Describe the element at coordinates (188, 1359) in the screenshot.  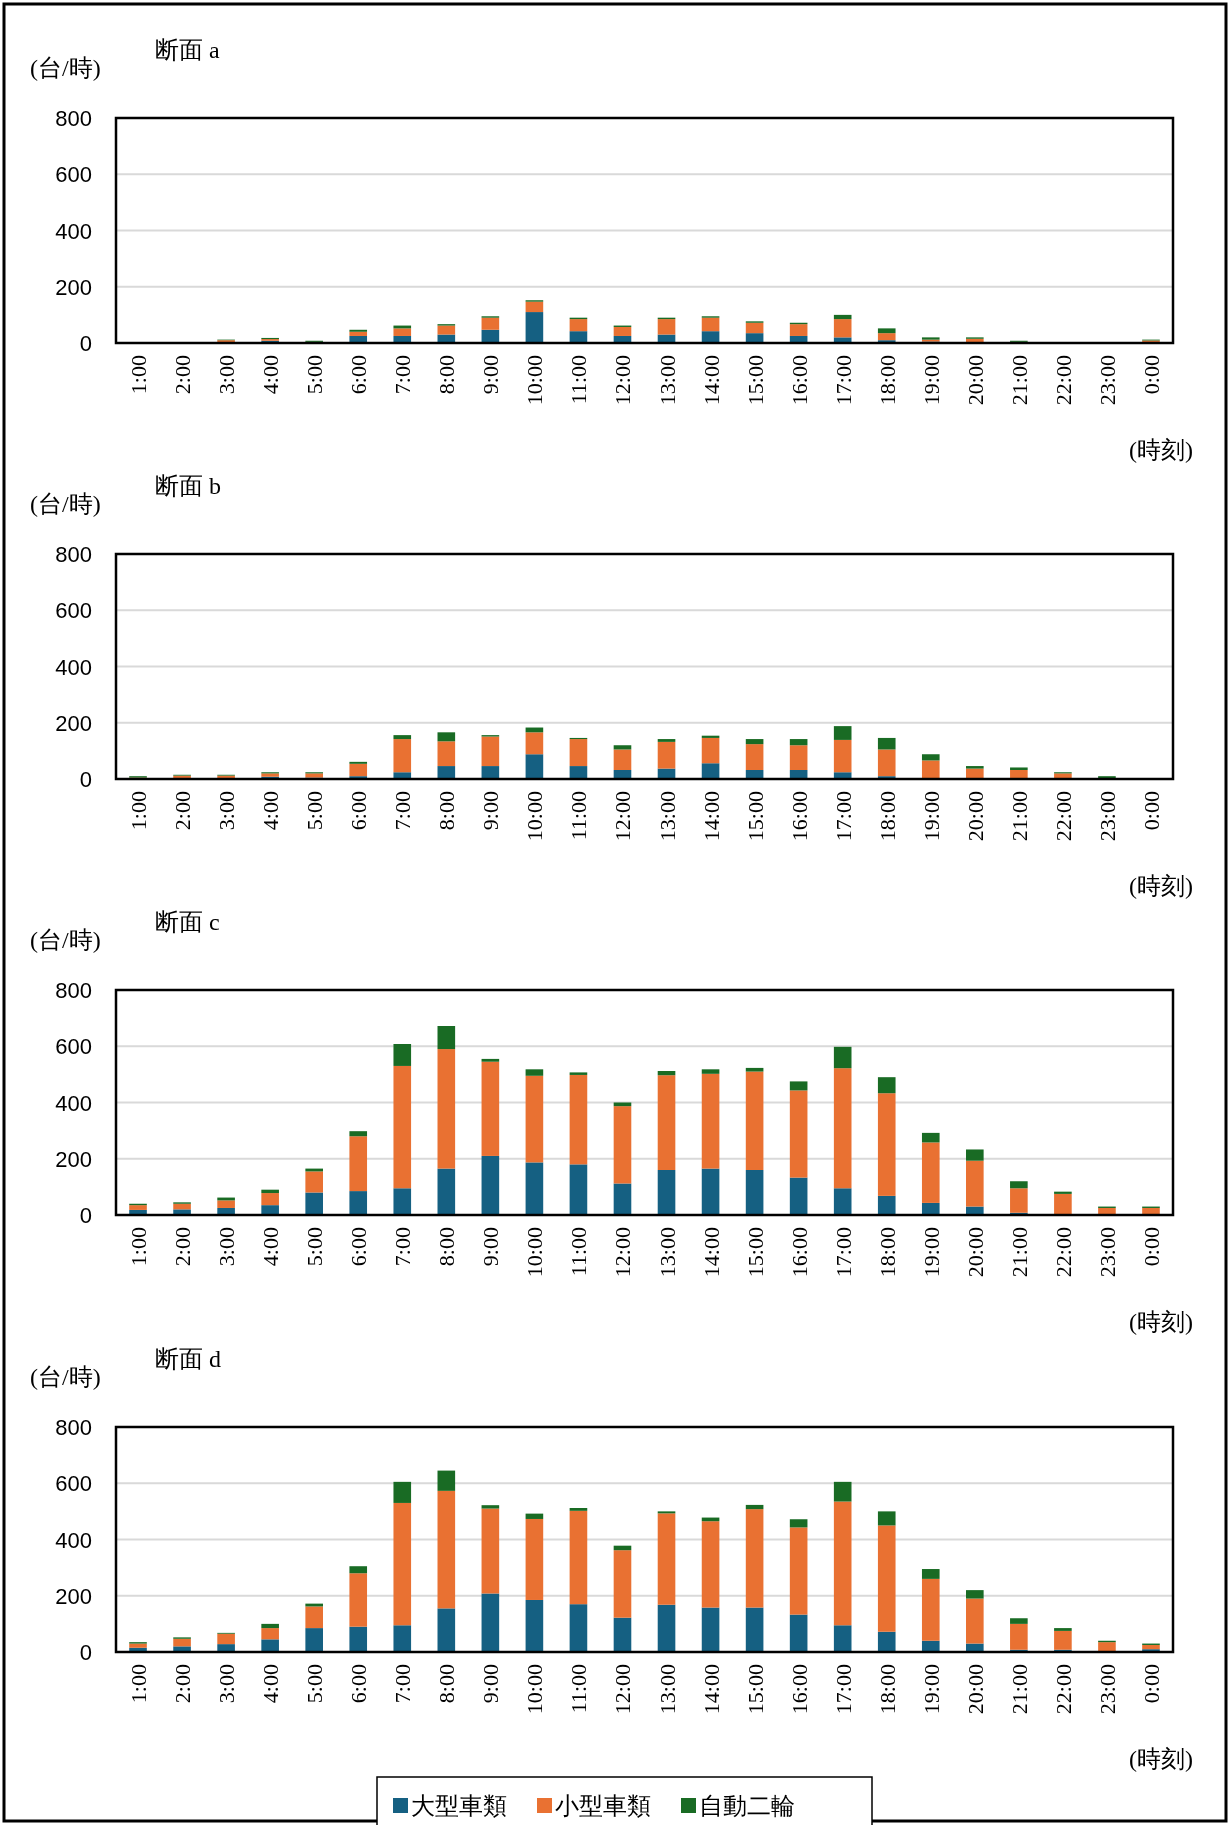
I see `chart-title: 断面 d` at that location.